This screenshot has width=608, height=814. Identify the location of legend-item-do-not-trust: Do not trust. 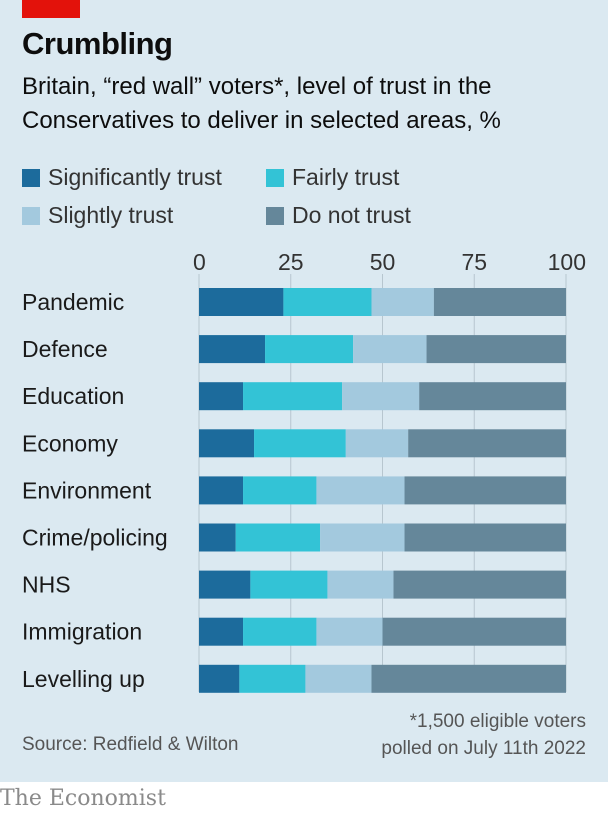
(338, 215).